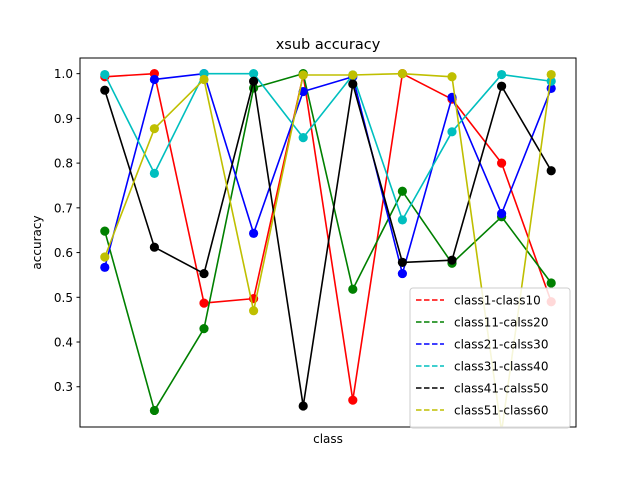 The width and height of the screenshot is (640, 480). Describe the element at coordinates (497, 301) in the screenshot. I see `legend-label: class1-class10` at that location.